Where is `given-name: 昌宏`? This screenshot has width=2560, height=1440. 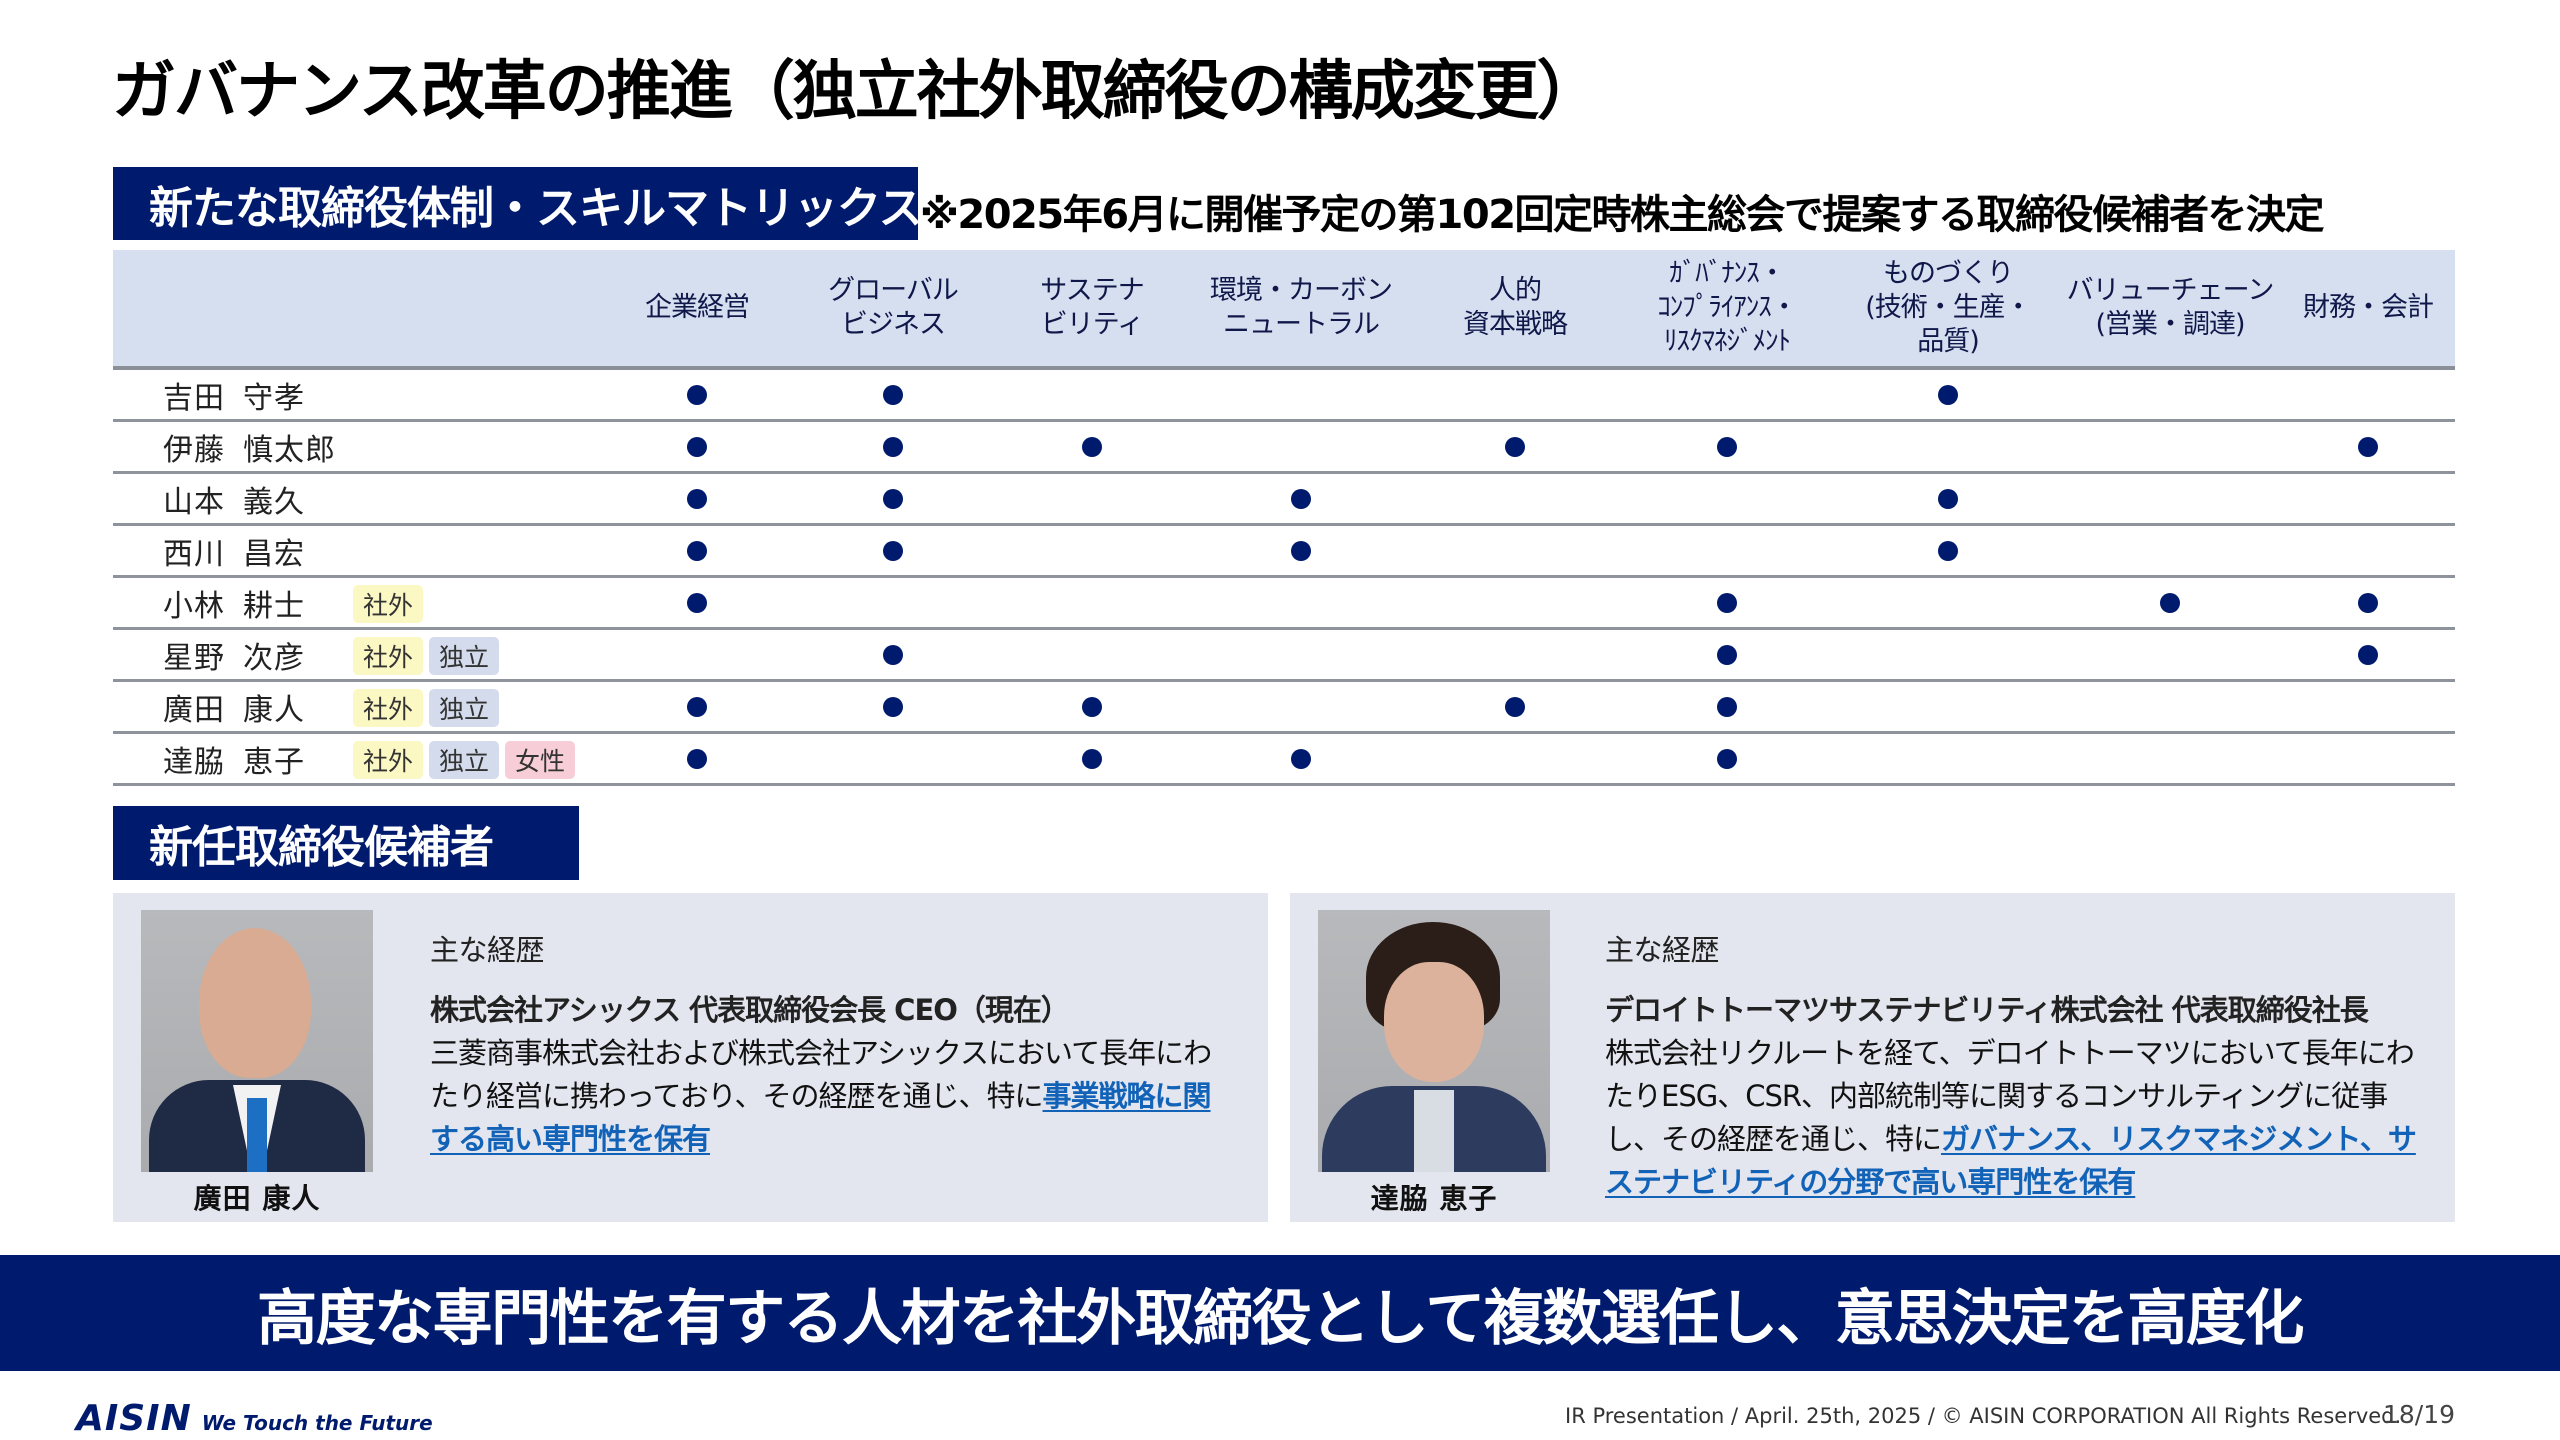
given-name: 昌宏 is located at coordinates (274, 554).